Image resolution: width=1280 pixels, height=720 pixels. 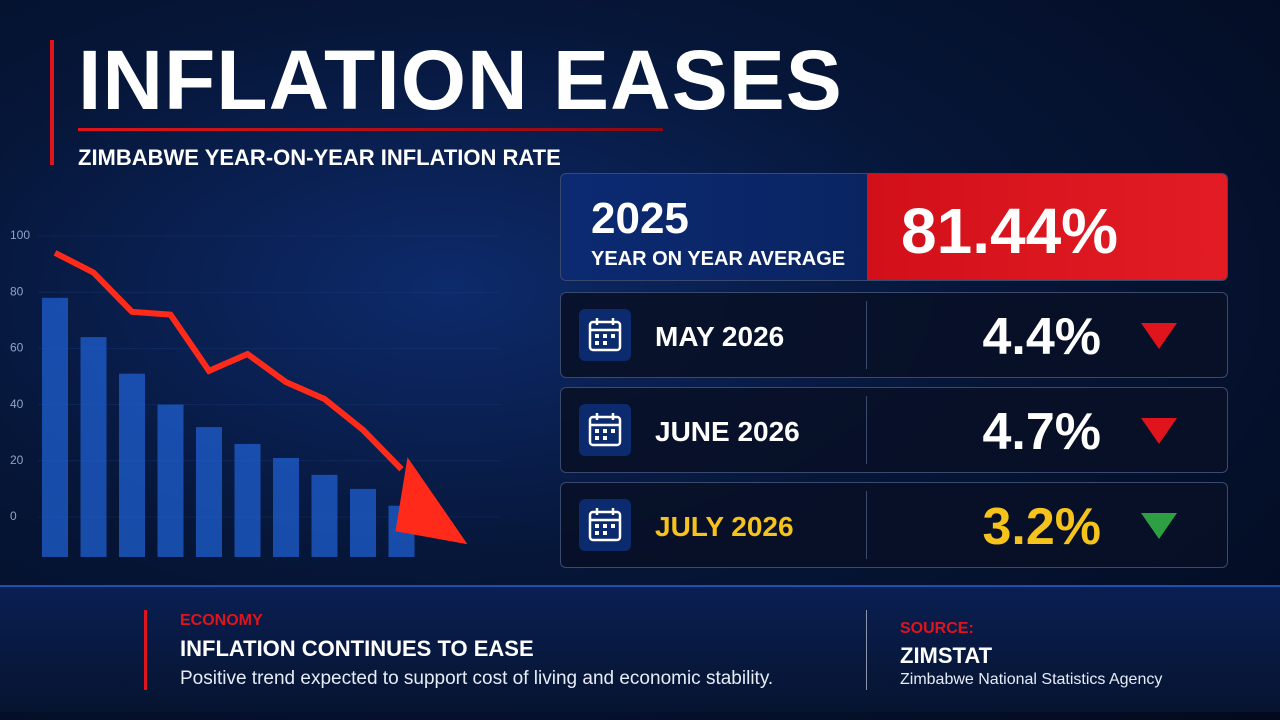 I want to click on trend-line, so click(x=228, y=361).